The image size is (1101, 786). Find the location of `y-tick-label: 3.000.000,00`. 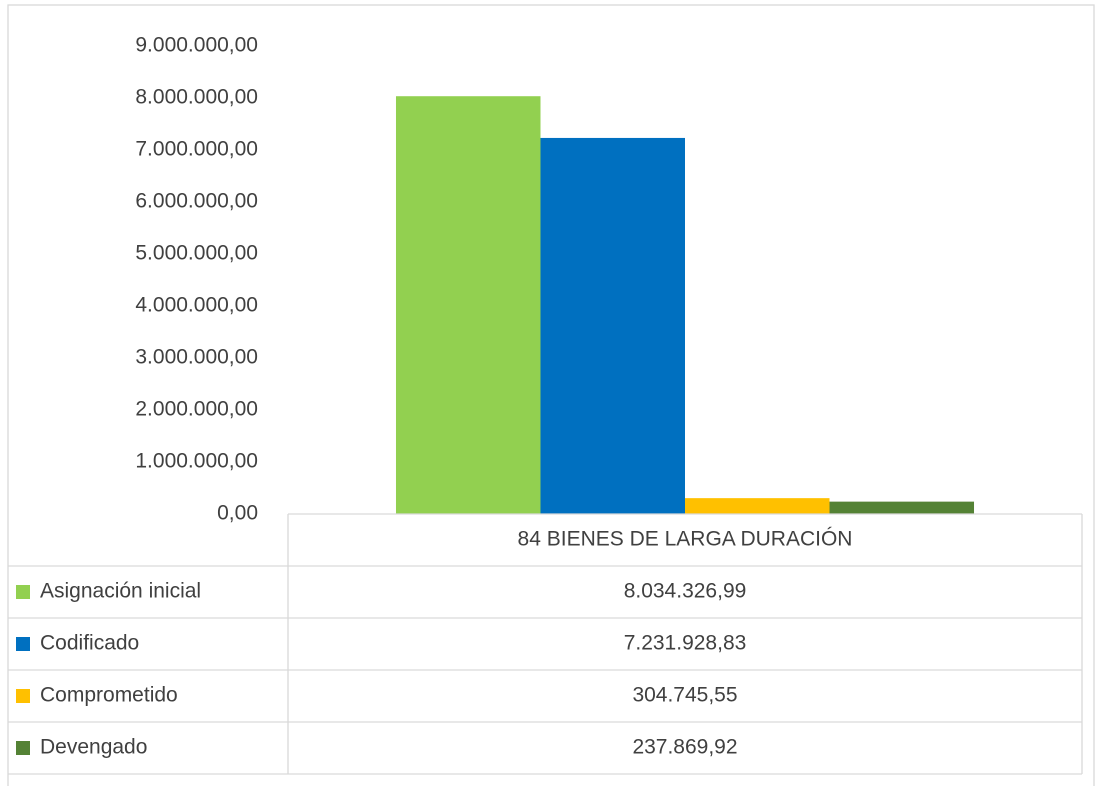

y-tick-label: 3.000.000,00 is located at coordinates (196, 357).